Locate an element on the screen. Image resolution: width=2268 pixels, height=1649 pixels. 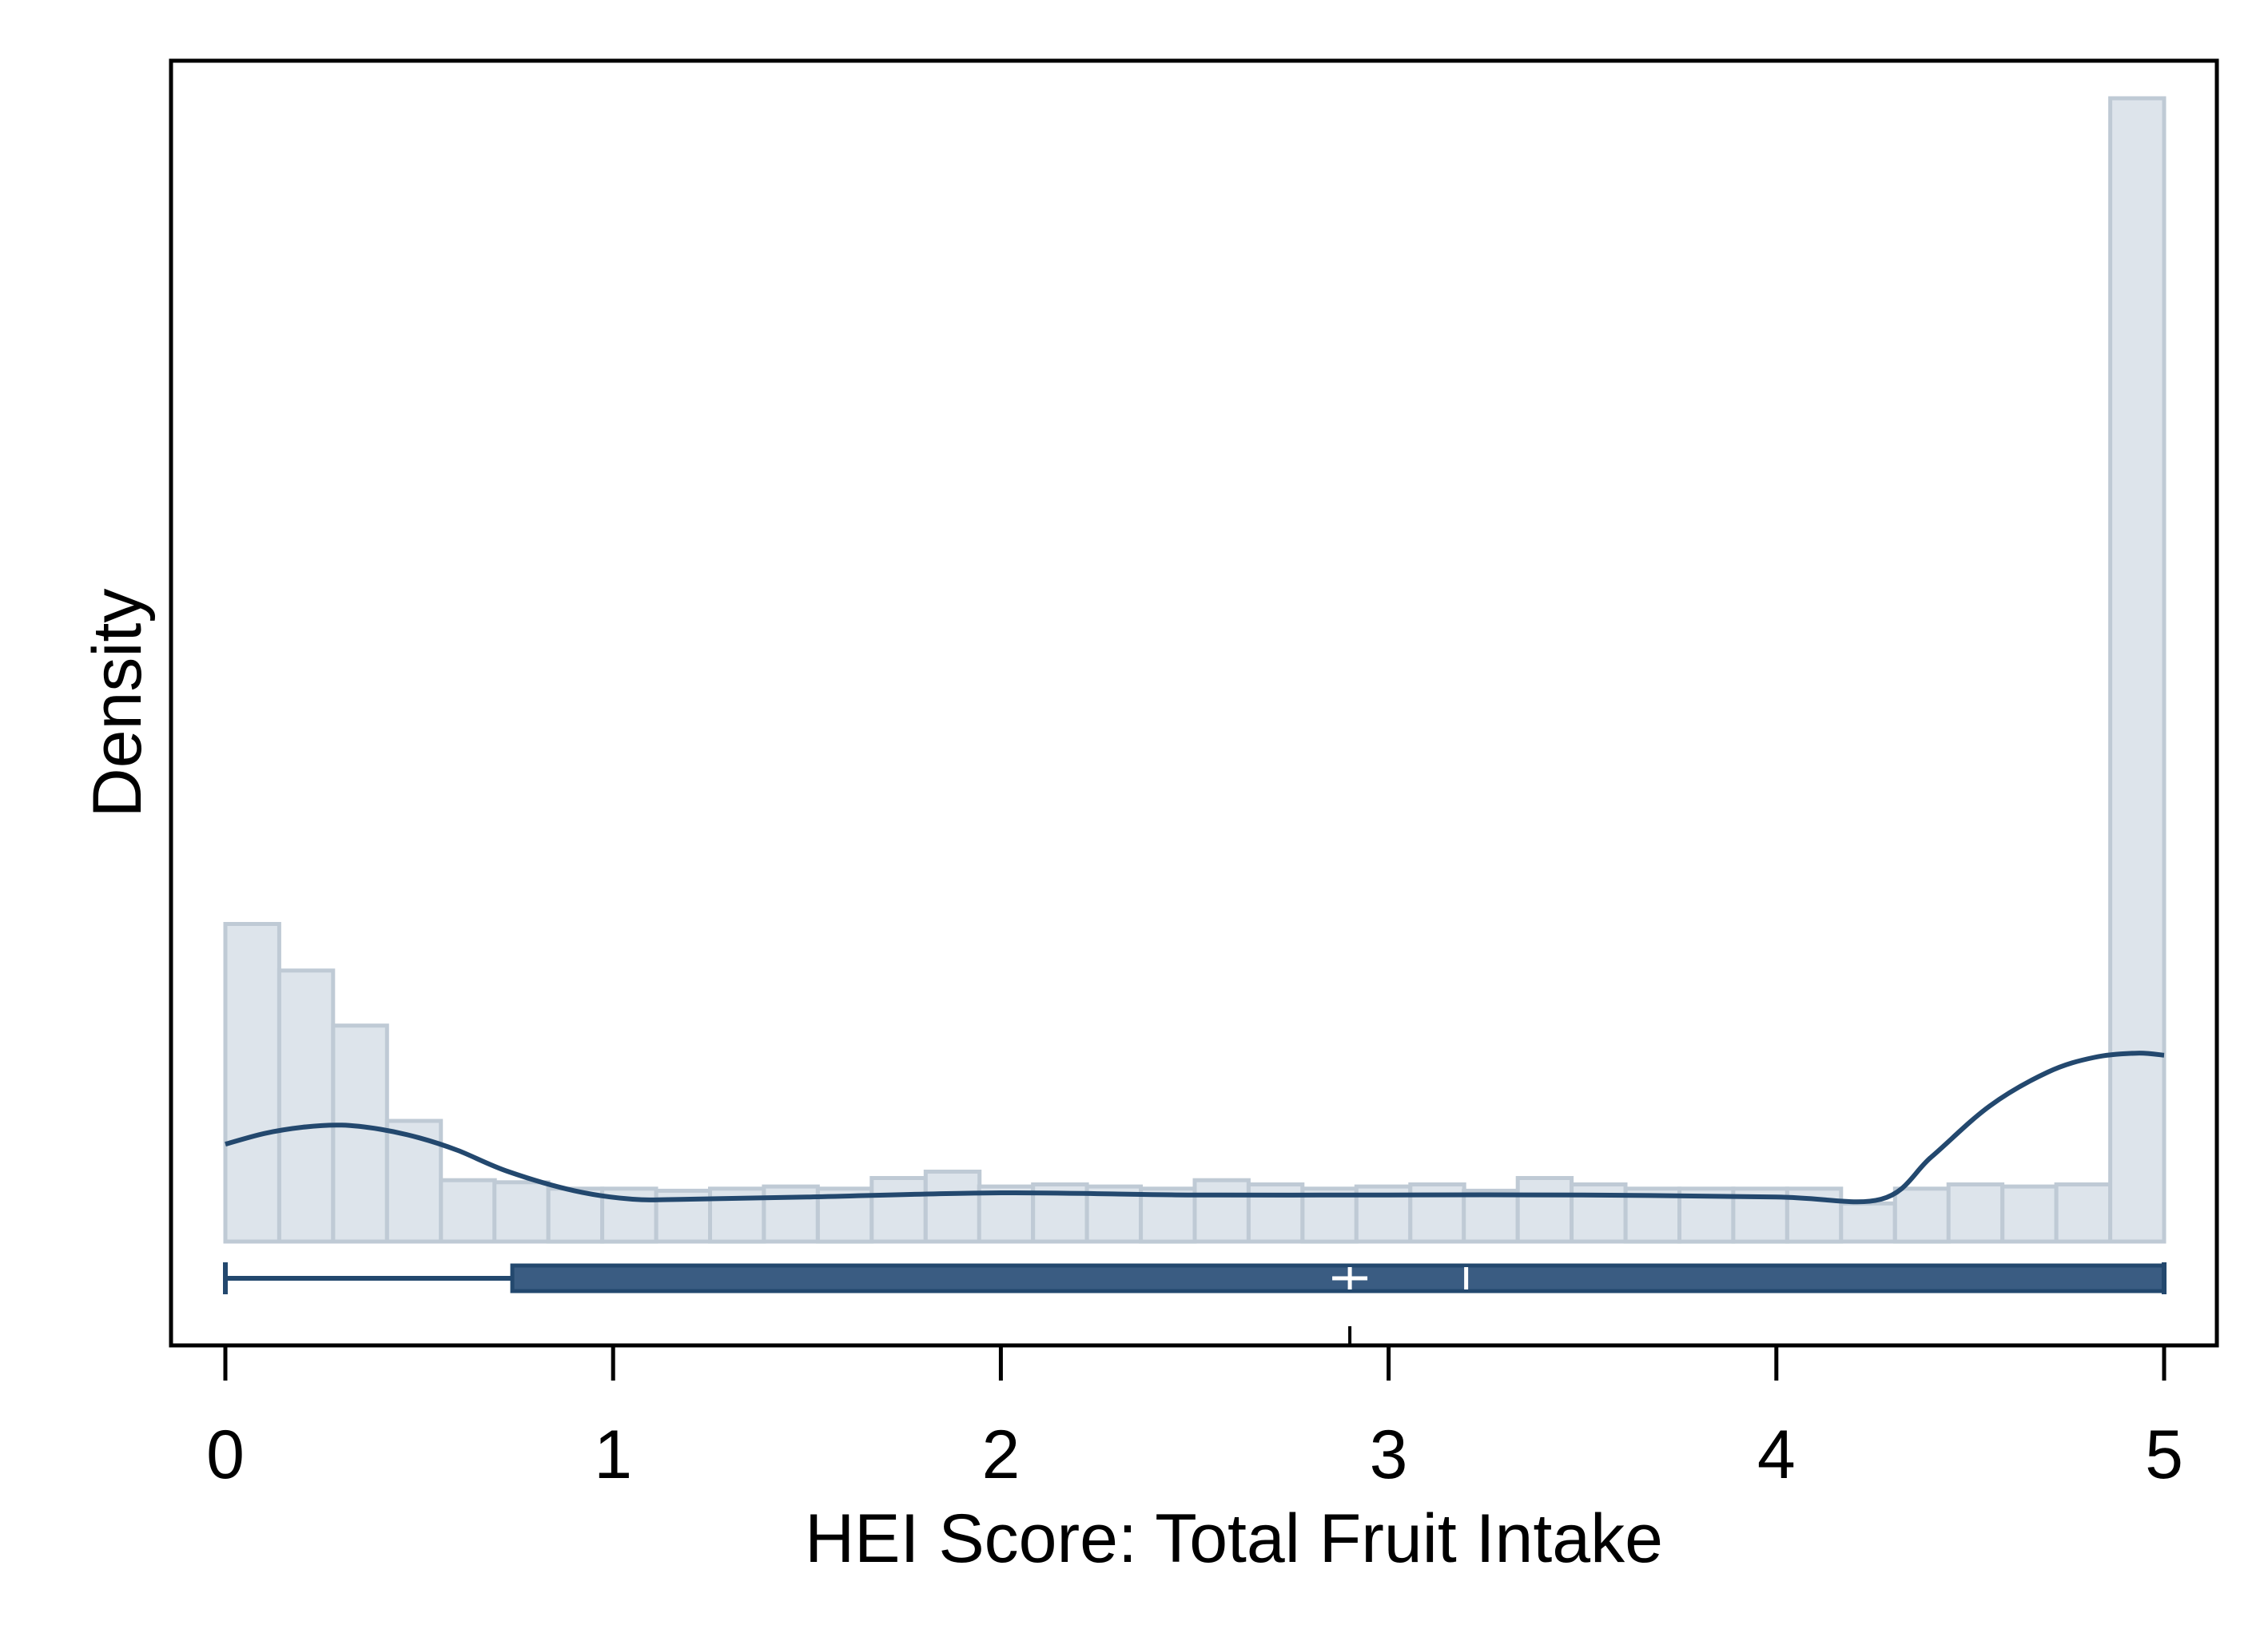
density-curve-layer is located at coordinates (1195, 1128).